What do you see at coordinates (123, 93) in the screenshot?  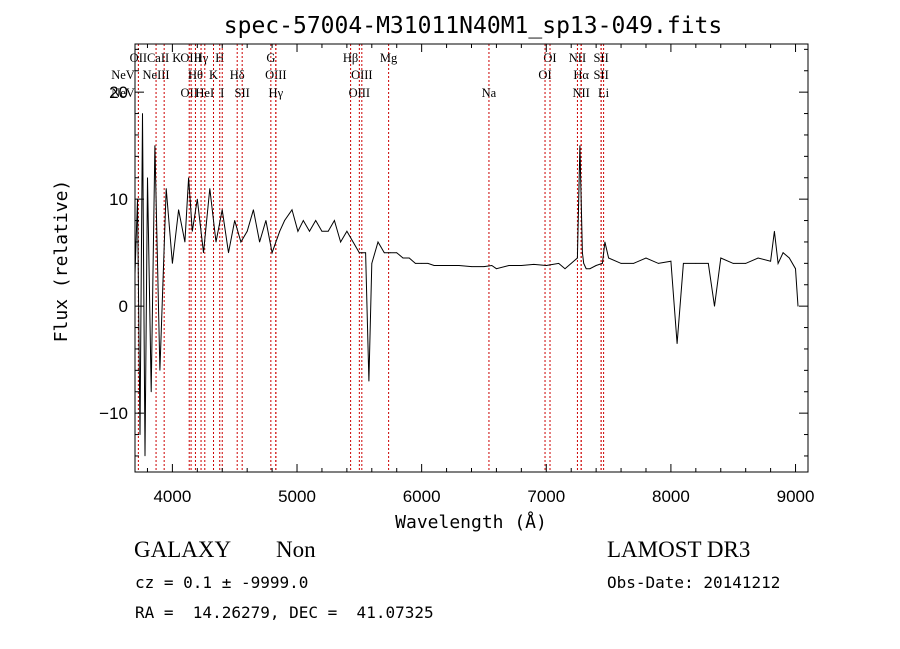 I see `line-label-1: NeV` at bounding box center [123, 93].